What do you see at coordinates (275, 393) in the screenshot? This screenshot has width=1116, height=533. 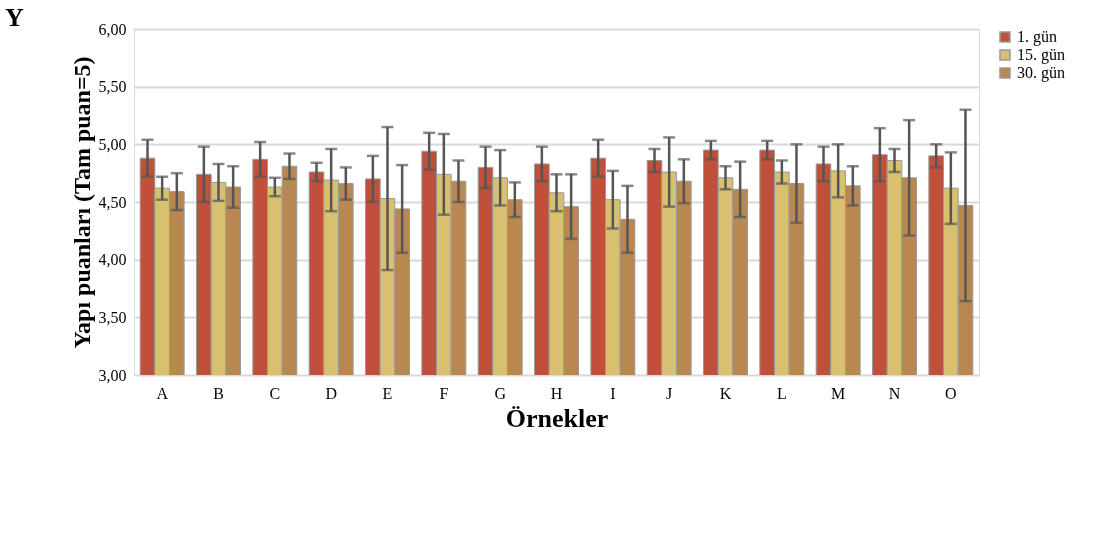 I see `x-tick-label: C` at bounding box center [275, 393].